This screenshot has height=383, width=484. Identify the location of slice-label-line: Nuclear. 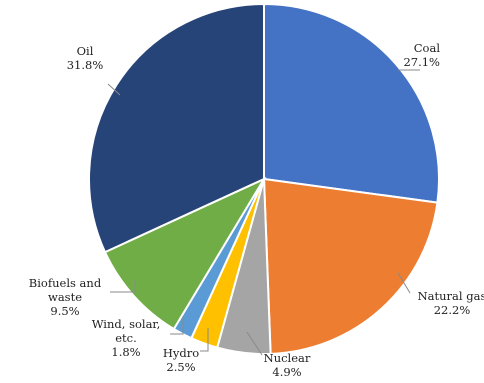
(287, 358).